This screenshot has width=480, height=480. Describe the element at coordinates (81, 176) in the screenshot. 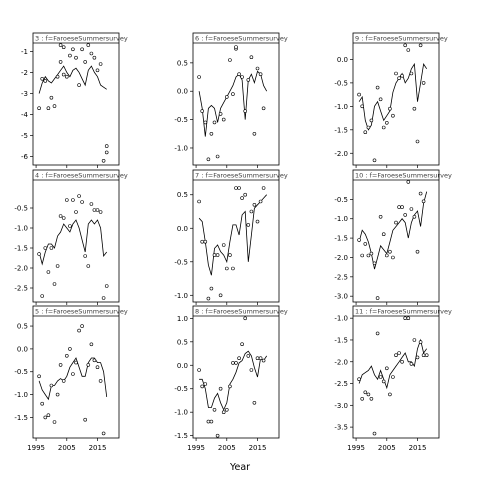

I see `panel-strip-label: 4 : f=FaroeseSummersurvey` at that location.